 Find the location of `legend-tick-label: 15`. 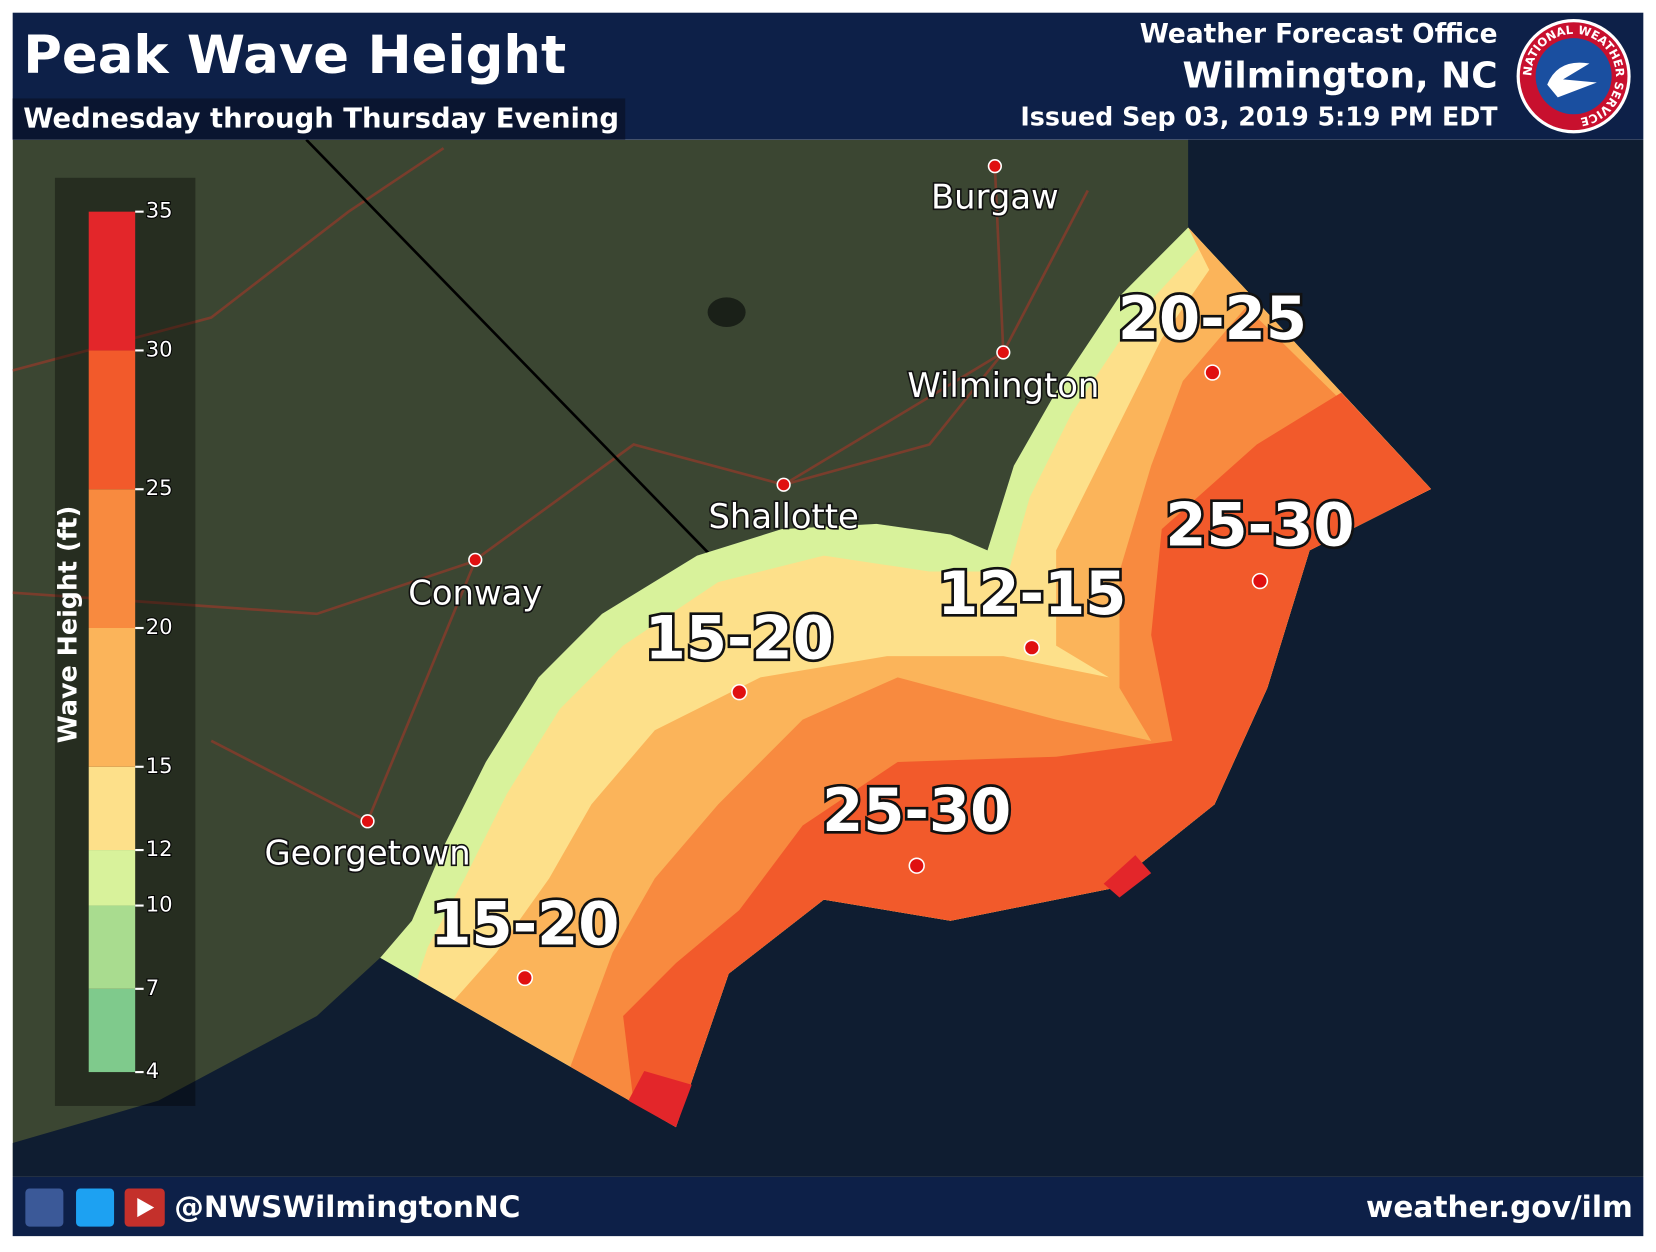

legend-tick-label: 15 is located at coordinates (159, 765).